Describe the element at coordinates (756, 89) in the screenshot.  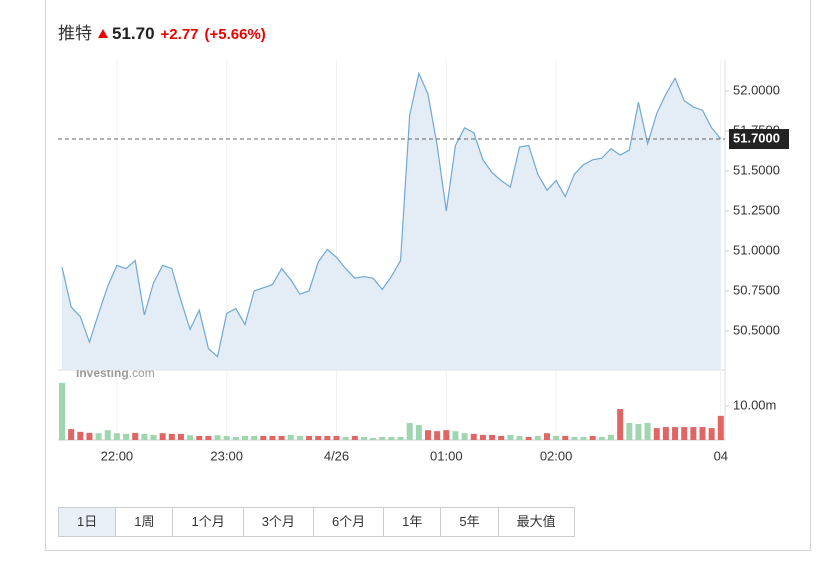
I see `y-tick-label: 52.0000` at that location.